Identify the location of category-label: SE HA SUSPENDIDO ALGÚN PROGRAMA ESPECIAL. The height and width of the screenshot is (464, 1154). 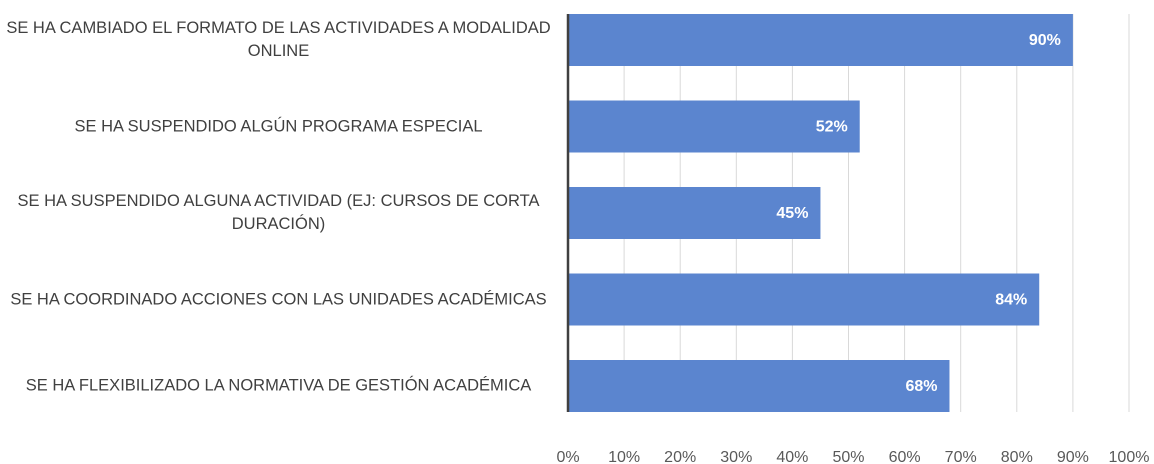
(278, 126).